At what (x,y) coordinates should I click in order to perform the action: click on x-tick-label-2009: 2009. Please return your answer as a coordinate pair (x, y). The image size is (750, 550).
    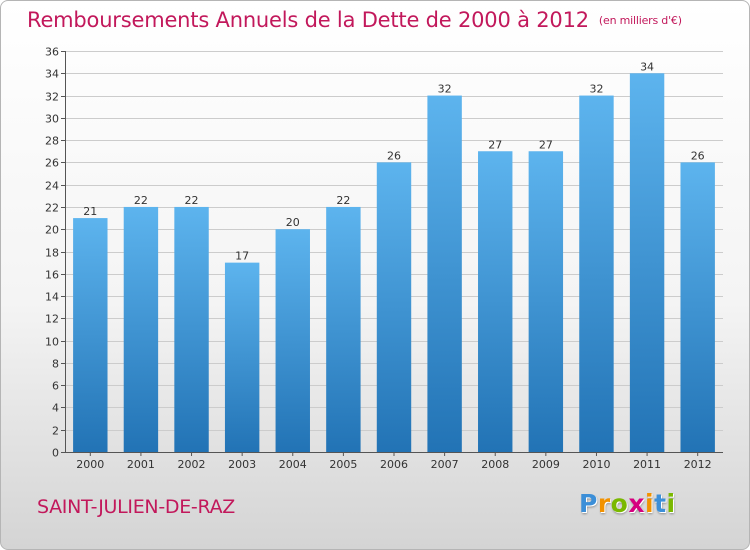
    Looking at the image, I should click on (546, 464).